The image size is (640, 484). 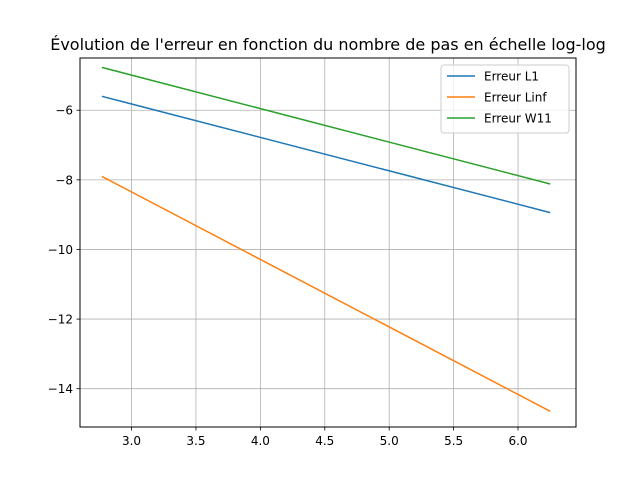 What do you see at coordinates (518, 119) in the screenshot?
I see `legend-label: Erreur W11` at bounding box center [518, 119].